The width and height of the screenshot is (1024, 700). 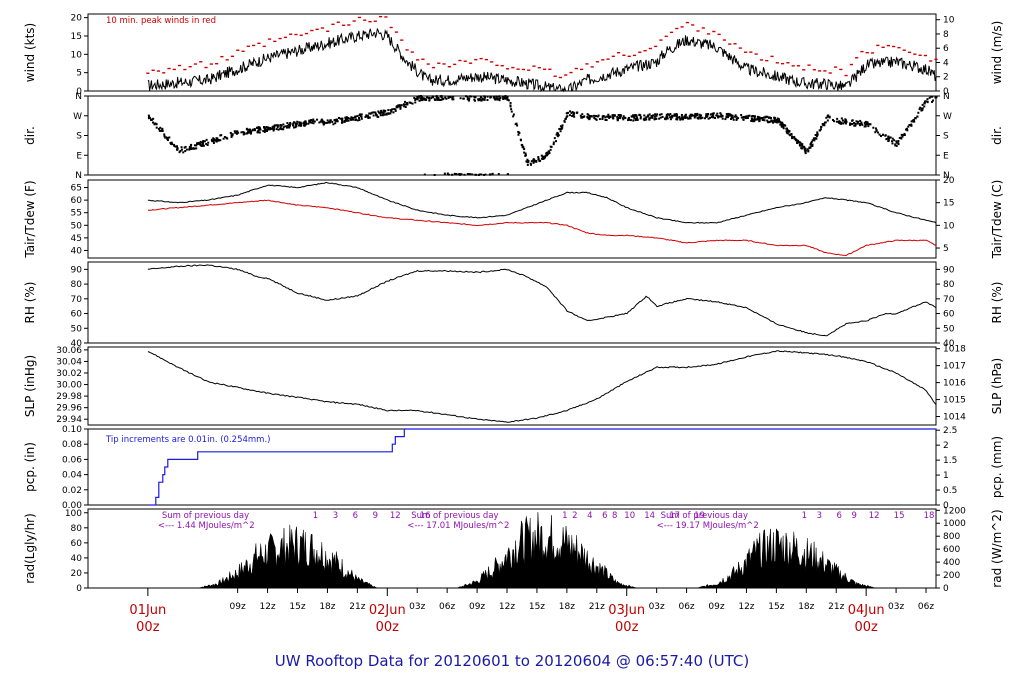 I want to click on y-tick-label: 80, so click(x=77, y=529).